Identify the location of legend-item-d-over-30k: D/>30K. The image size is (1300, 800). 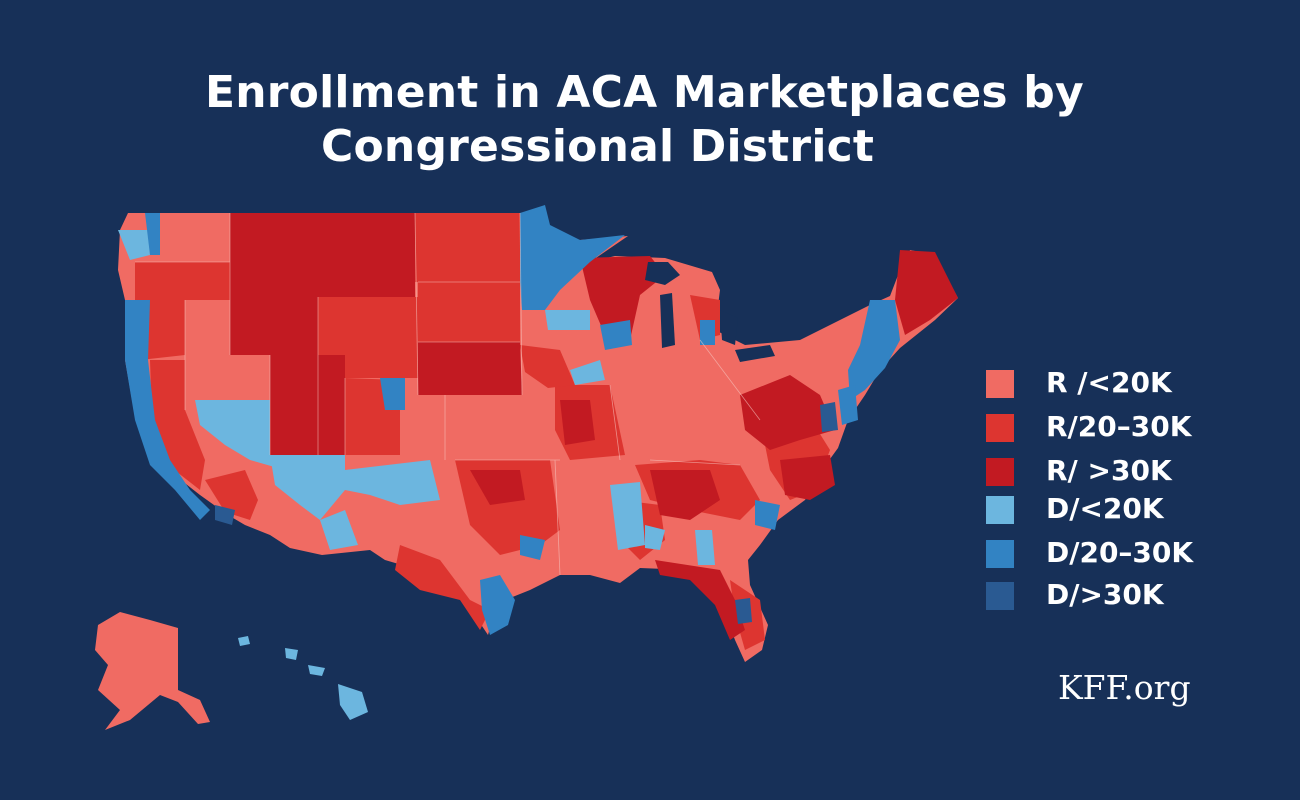
(1116, 595).